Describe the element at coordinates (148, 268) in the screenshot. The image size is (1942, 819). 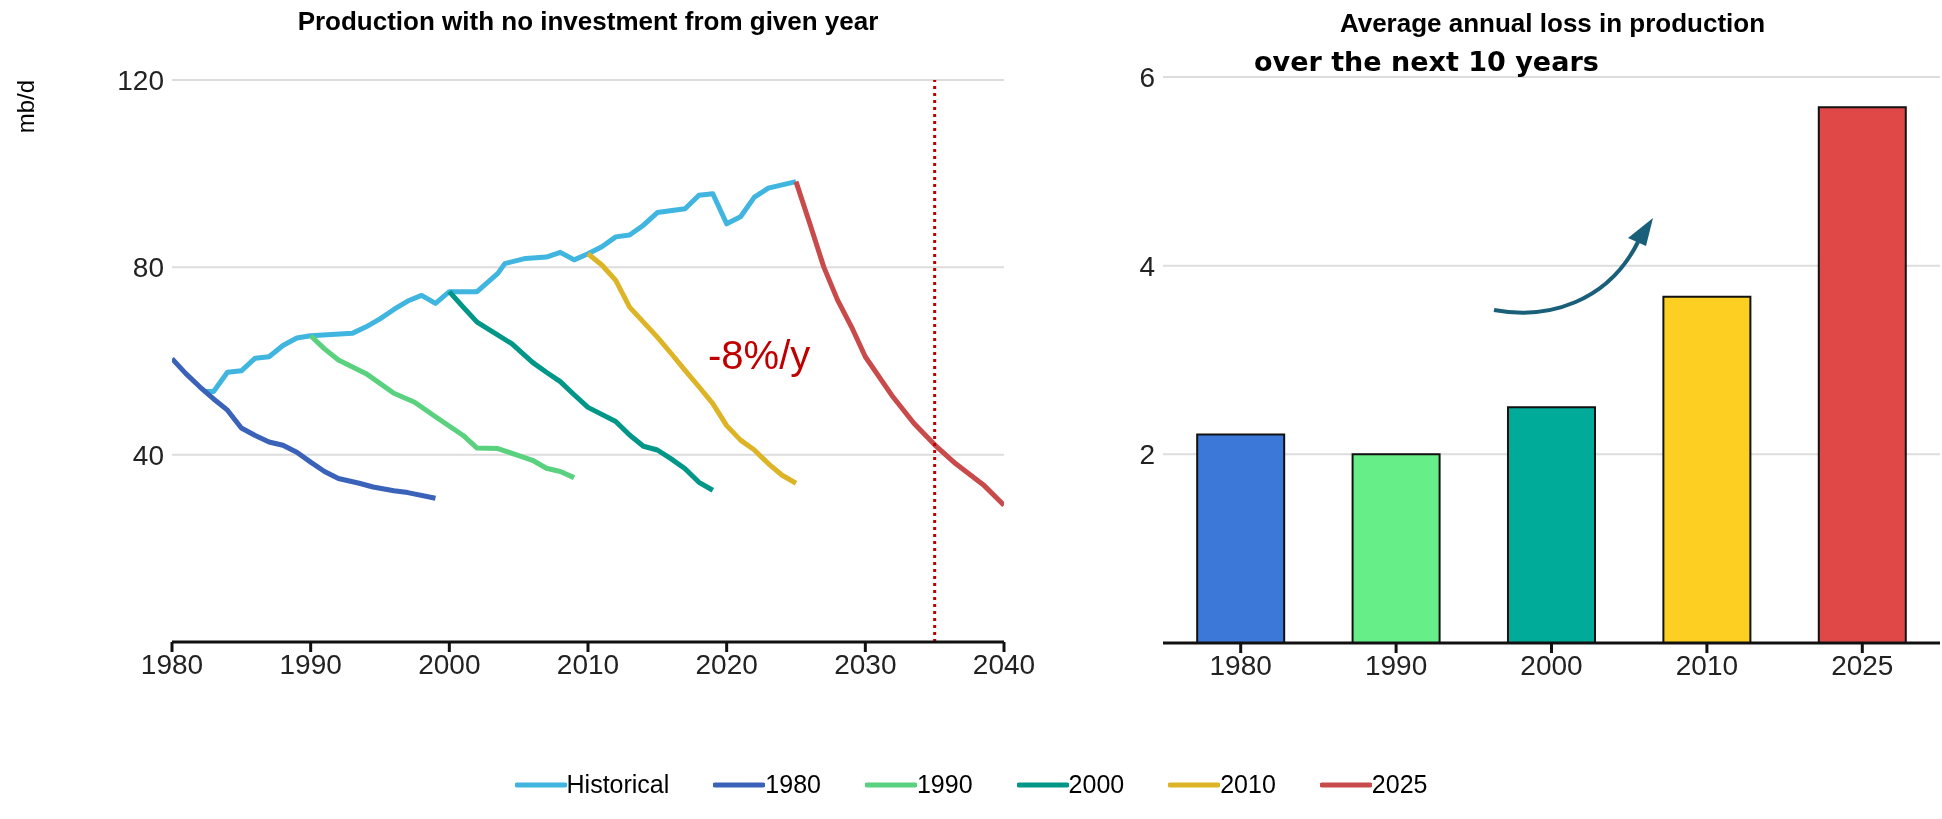
I see `y-tick-label: 80` at that location.